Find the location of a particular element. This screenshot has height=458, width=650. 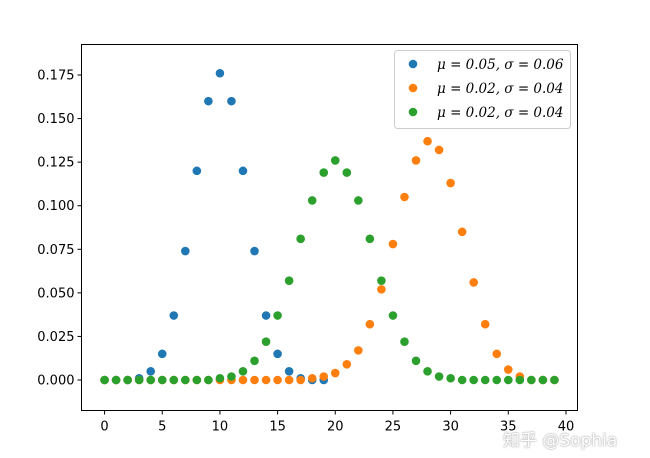

x-tick-label: 25 is located at coordinates (393, 427).